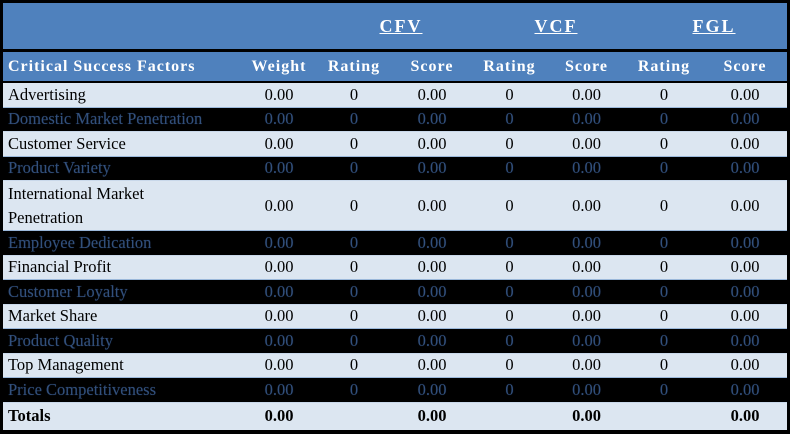 Image resolution: width=790 pixels, height=434 pixels. Describe the element at coordinates (82, 389) in the screenshot. I see `row-label: Price Competitiveness` at that location.